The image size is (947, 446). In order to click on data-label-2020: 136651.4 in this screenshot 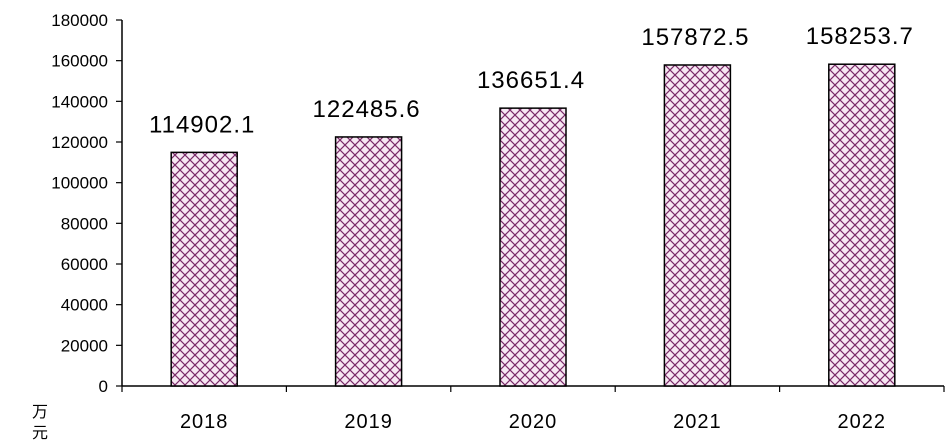, I will do `click(531, 80)`.